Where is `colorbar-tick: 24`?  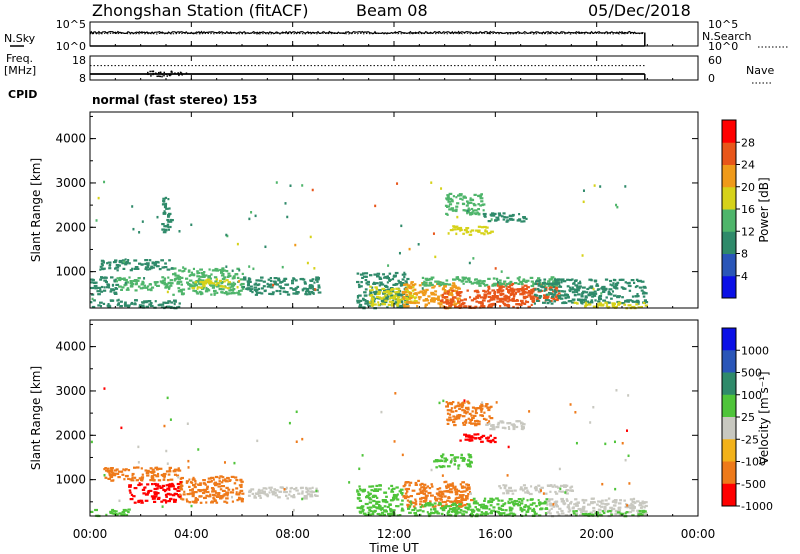
colorbar-tick: 24 is located at coordinates (748, 165).